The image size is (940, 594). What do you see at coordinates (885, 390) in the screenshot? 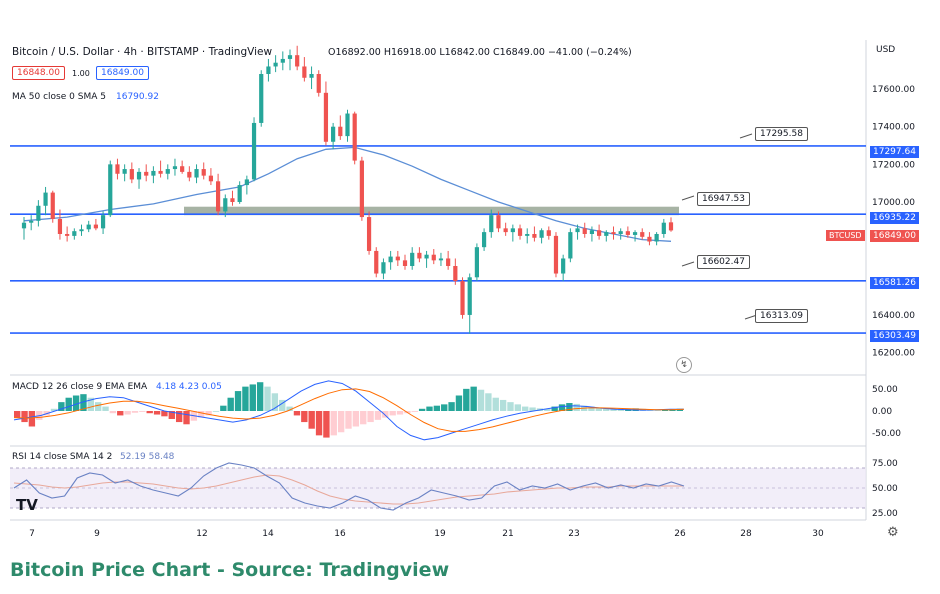
I see `macd-tick-label: 50.00` at bounding box center [885, 390].